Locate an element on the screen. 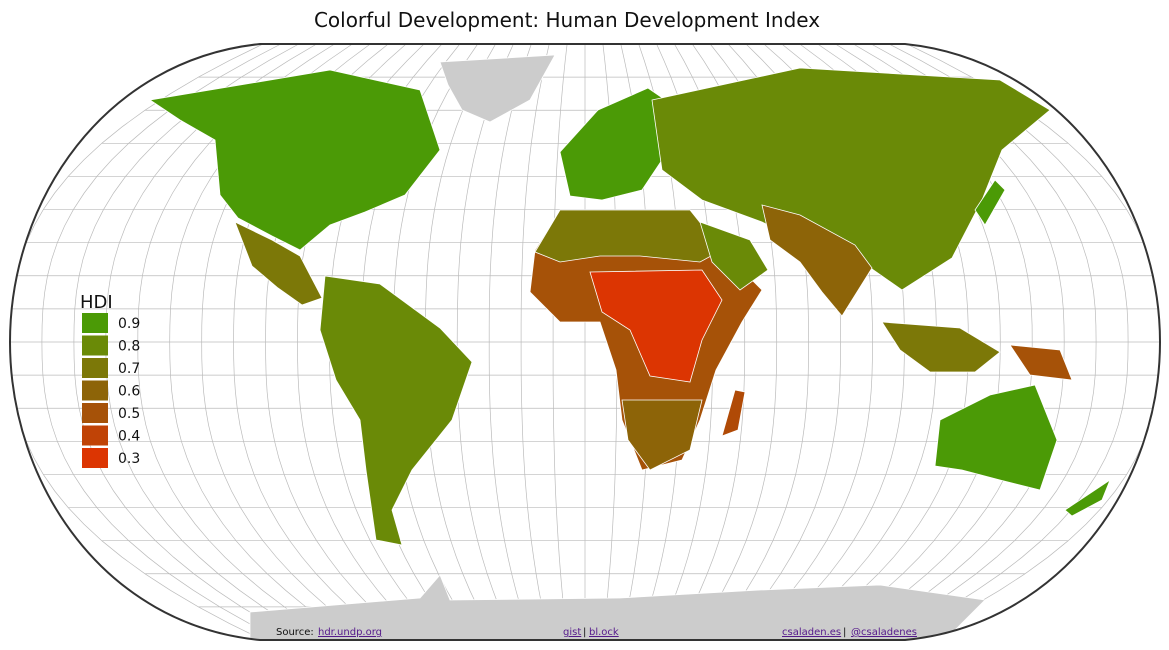 This screenshot has height=650, width=1169. source-label: Source: is located at coordinates (295, 632).